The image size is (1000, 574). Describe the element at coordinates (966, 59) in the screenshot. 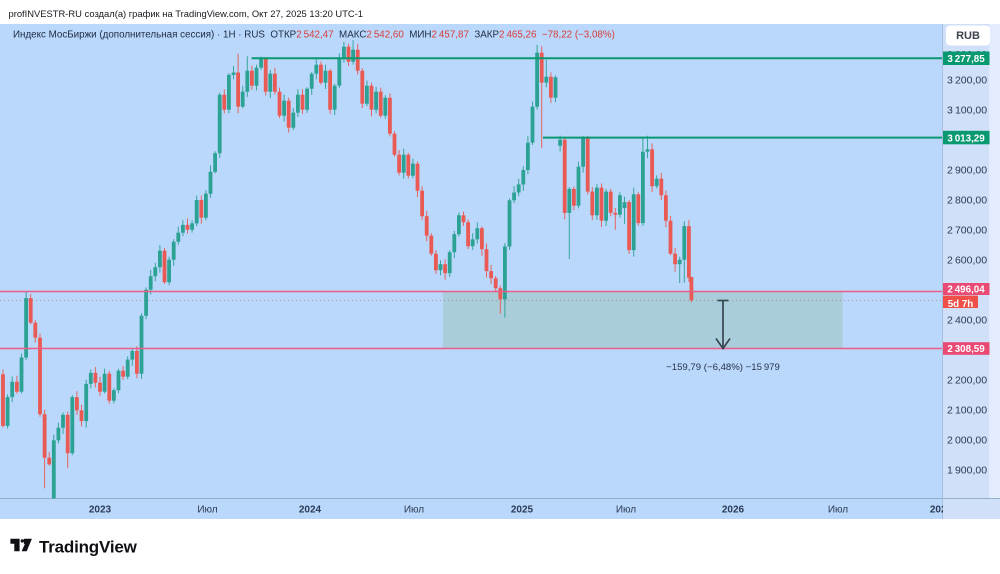

I see `svg-text: 3 277,85` at that location.